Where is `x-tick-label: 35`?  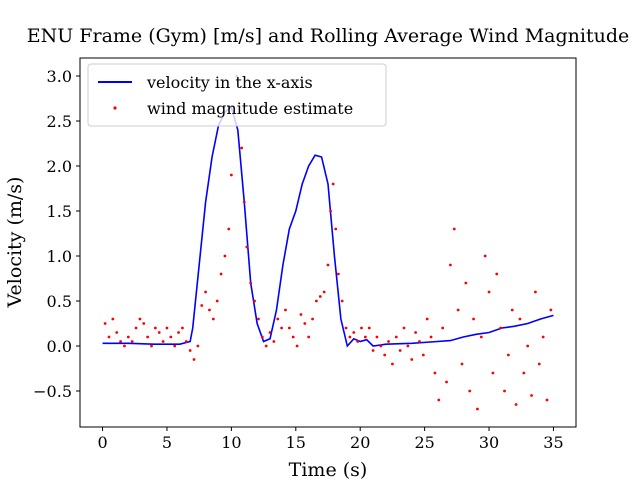
x-tick-label: 35 is located at coordinates (553, 442).